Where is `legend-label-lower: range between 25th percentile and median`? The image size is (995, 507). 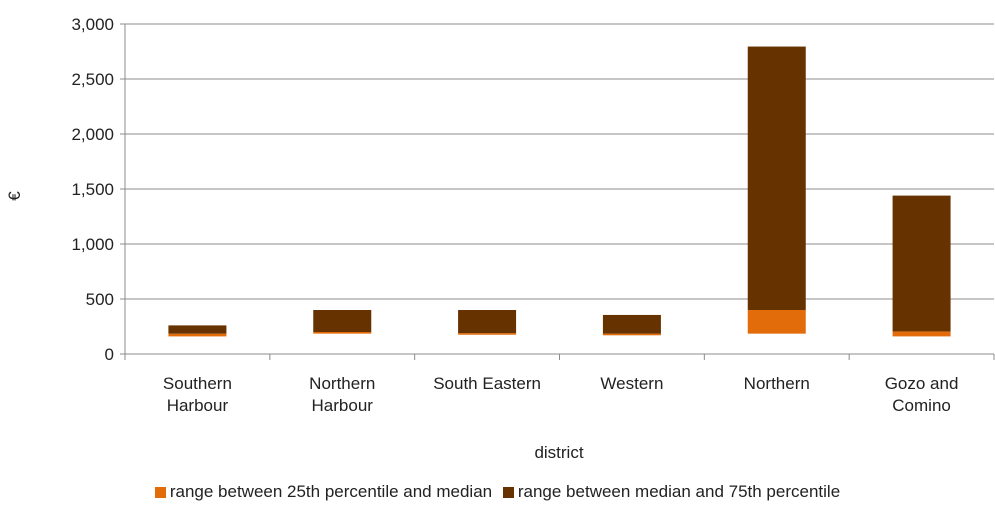
legend-label-lower: range between 25th percentile and median is located at coordinates (331, 491).